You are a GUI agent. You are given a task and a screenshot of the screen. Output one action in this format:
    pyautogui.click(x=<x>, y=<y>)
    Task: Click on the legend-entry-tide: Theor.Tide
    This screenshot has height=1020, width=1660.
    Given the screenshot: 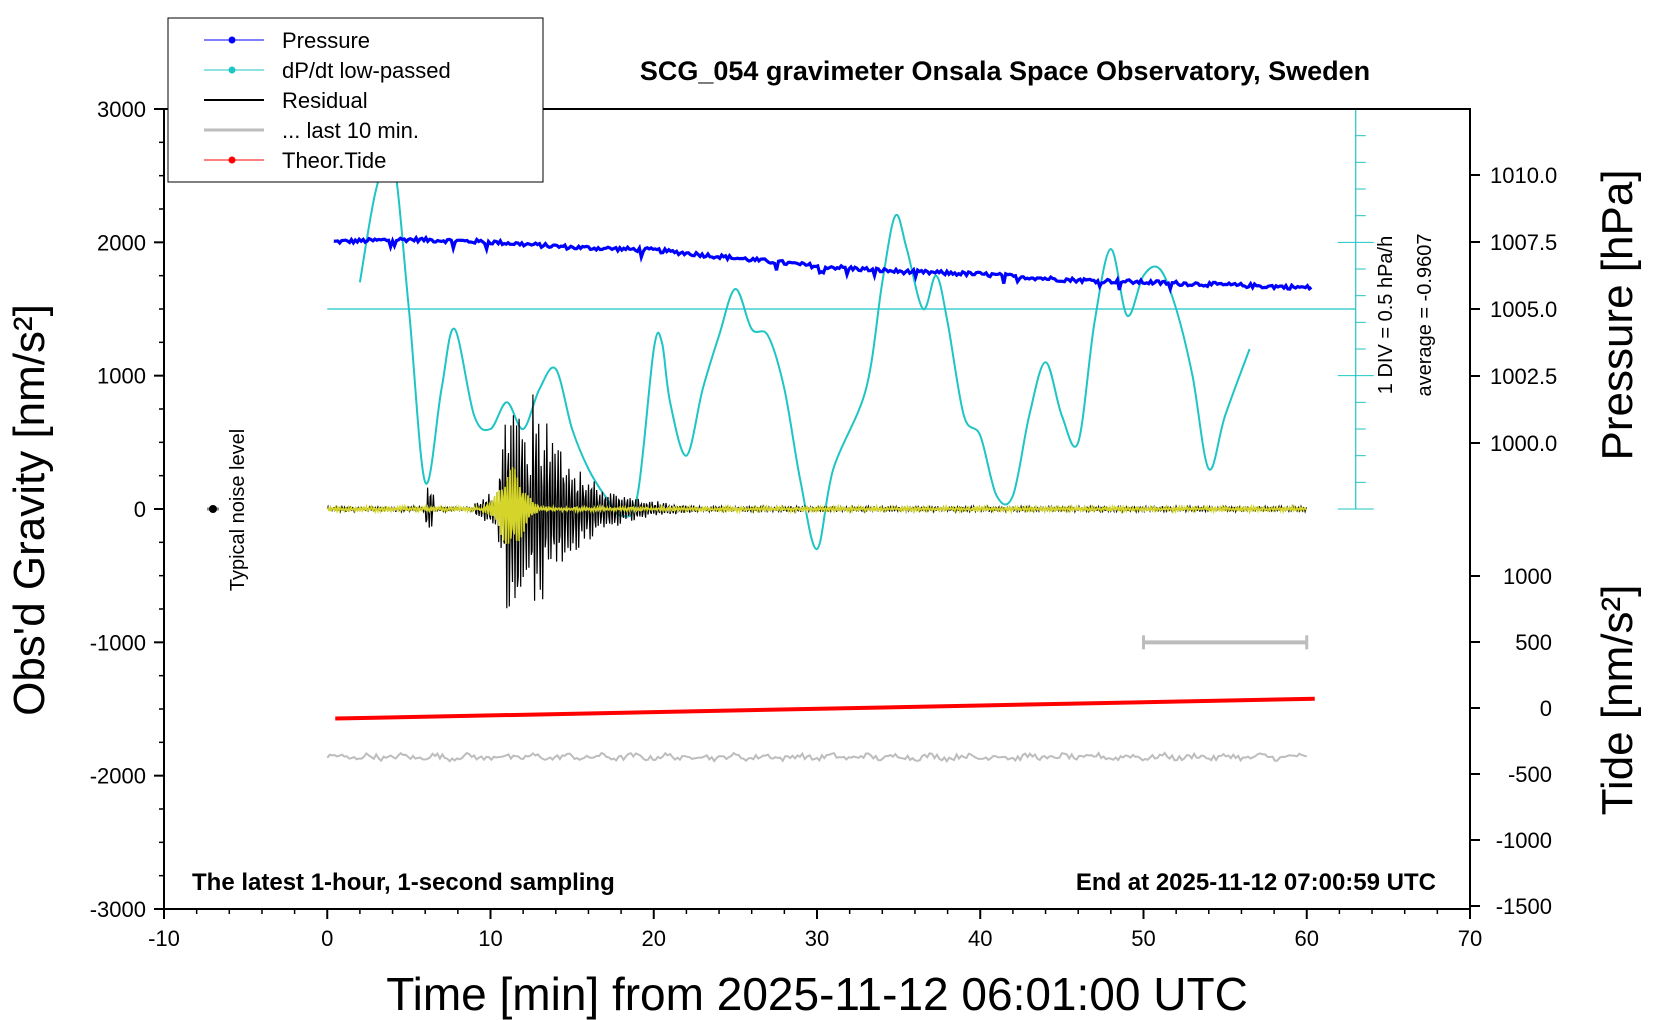 What is the action you would take?
    pyautogui.click(x=295, y=160)
    